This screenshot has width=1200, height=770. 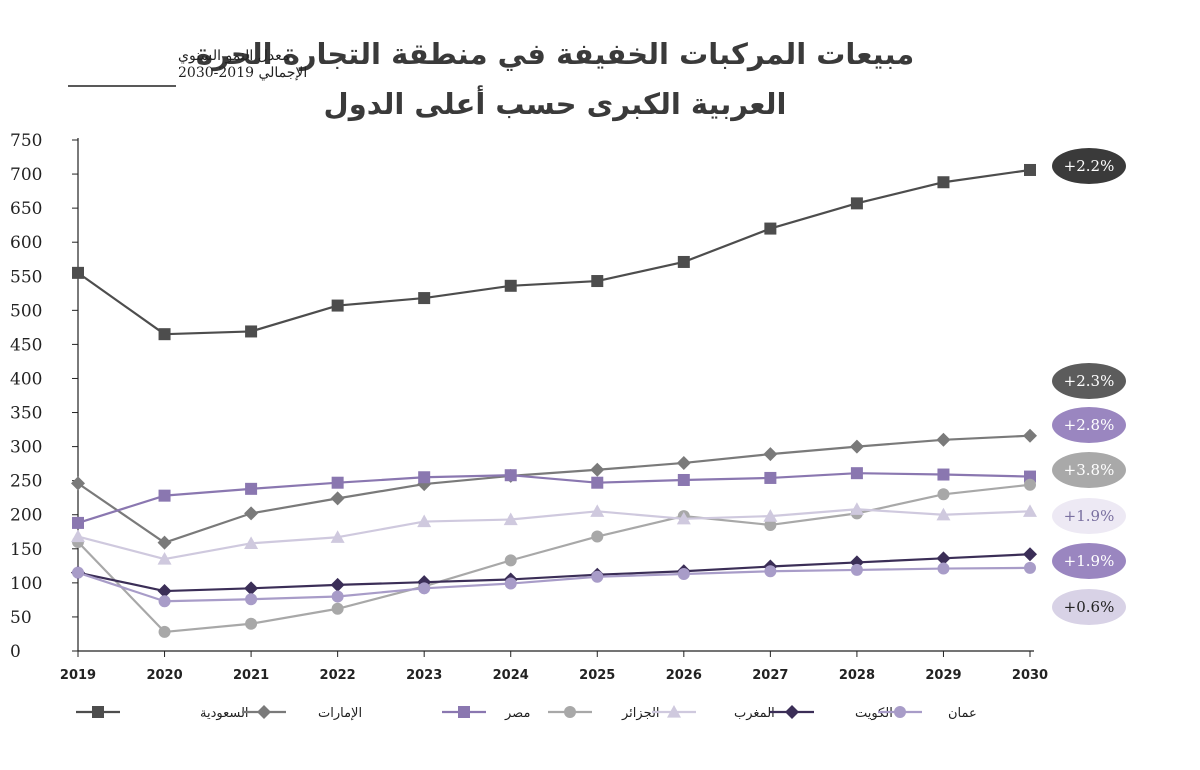 I want to click on legend-item: السعودية, so click(x=162, y=713).